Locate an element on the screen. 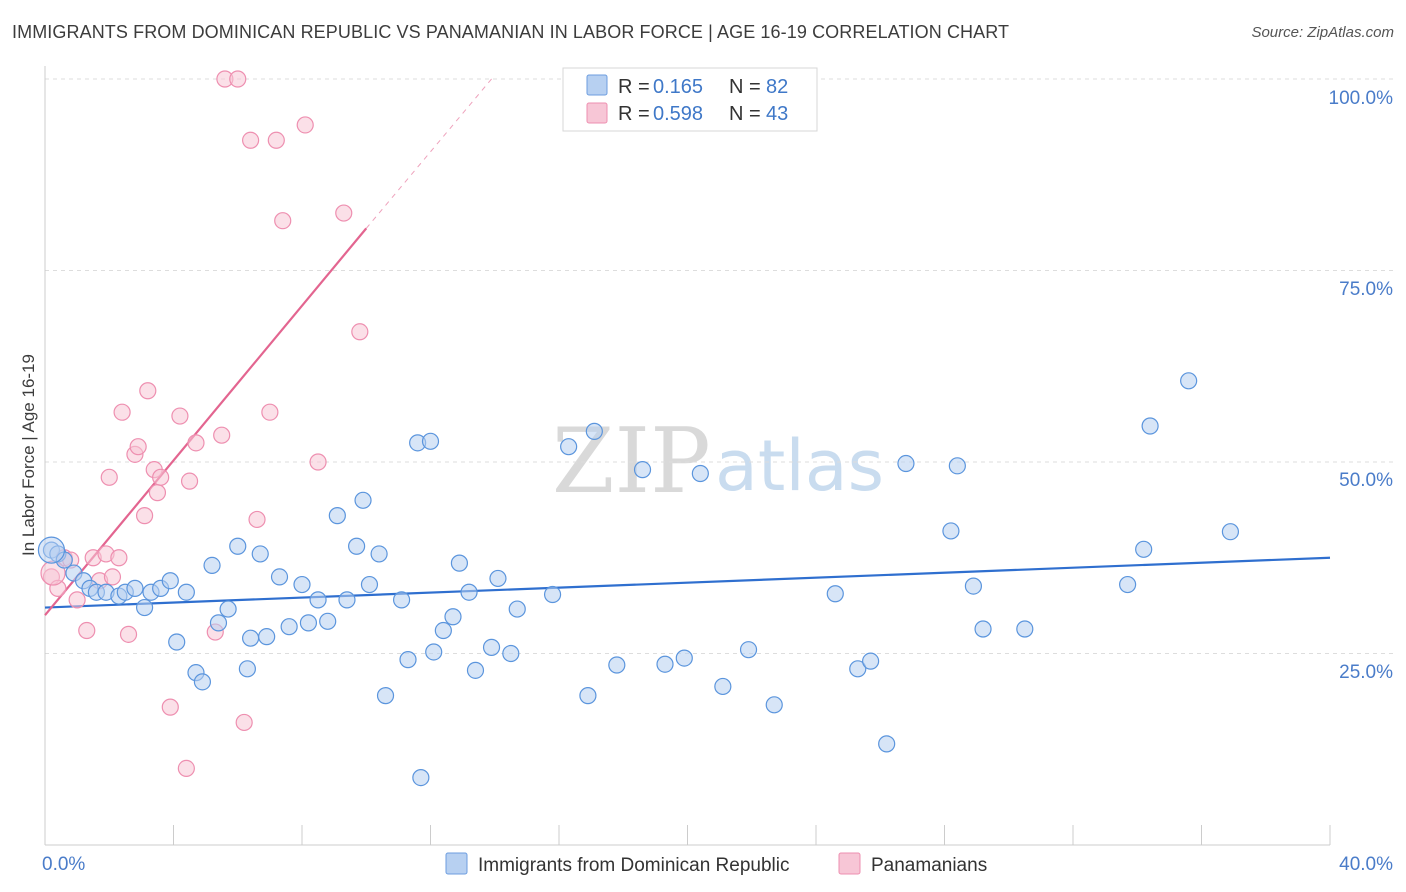  legend-n-label-pink: N = is located at coordinates (745, 114).